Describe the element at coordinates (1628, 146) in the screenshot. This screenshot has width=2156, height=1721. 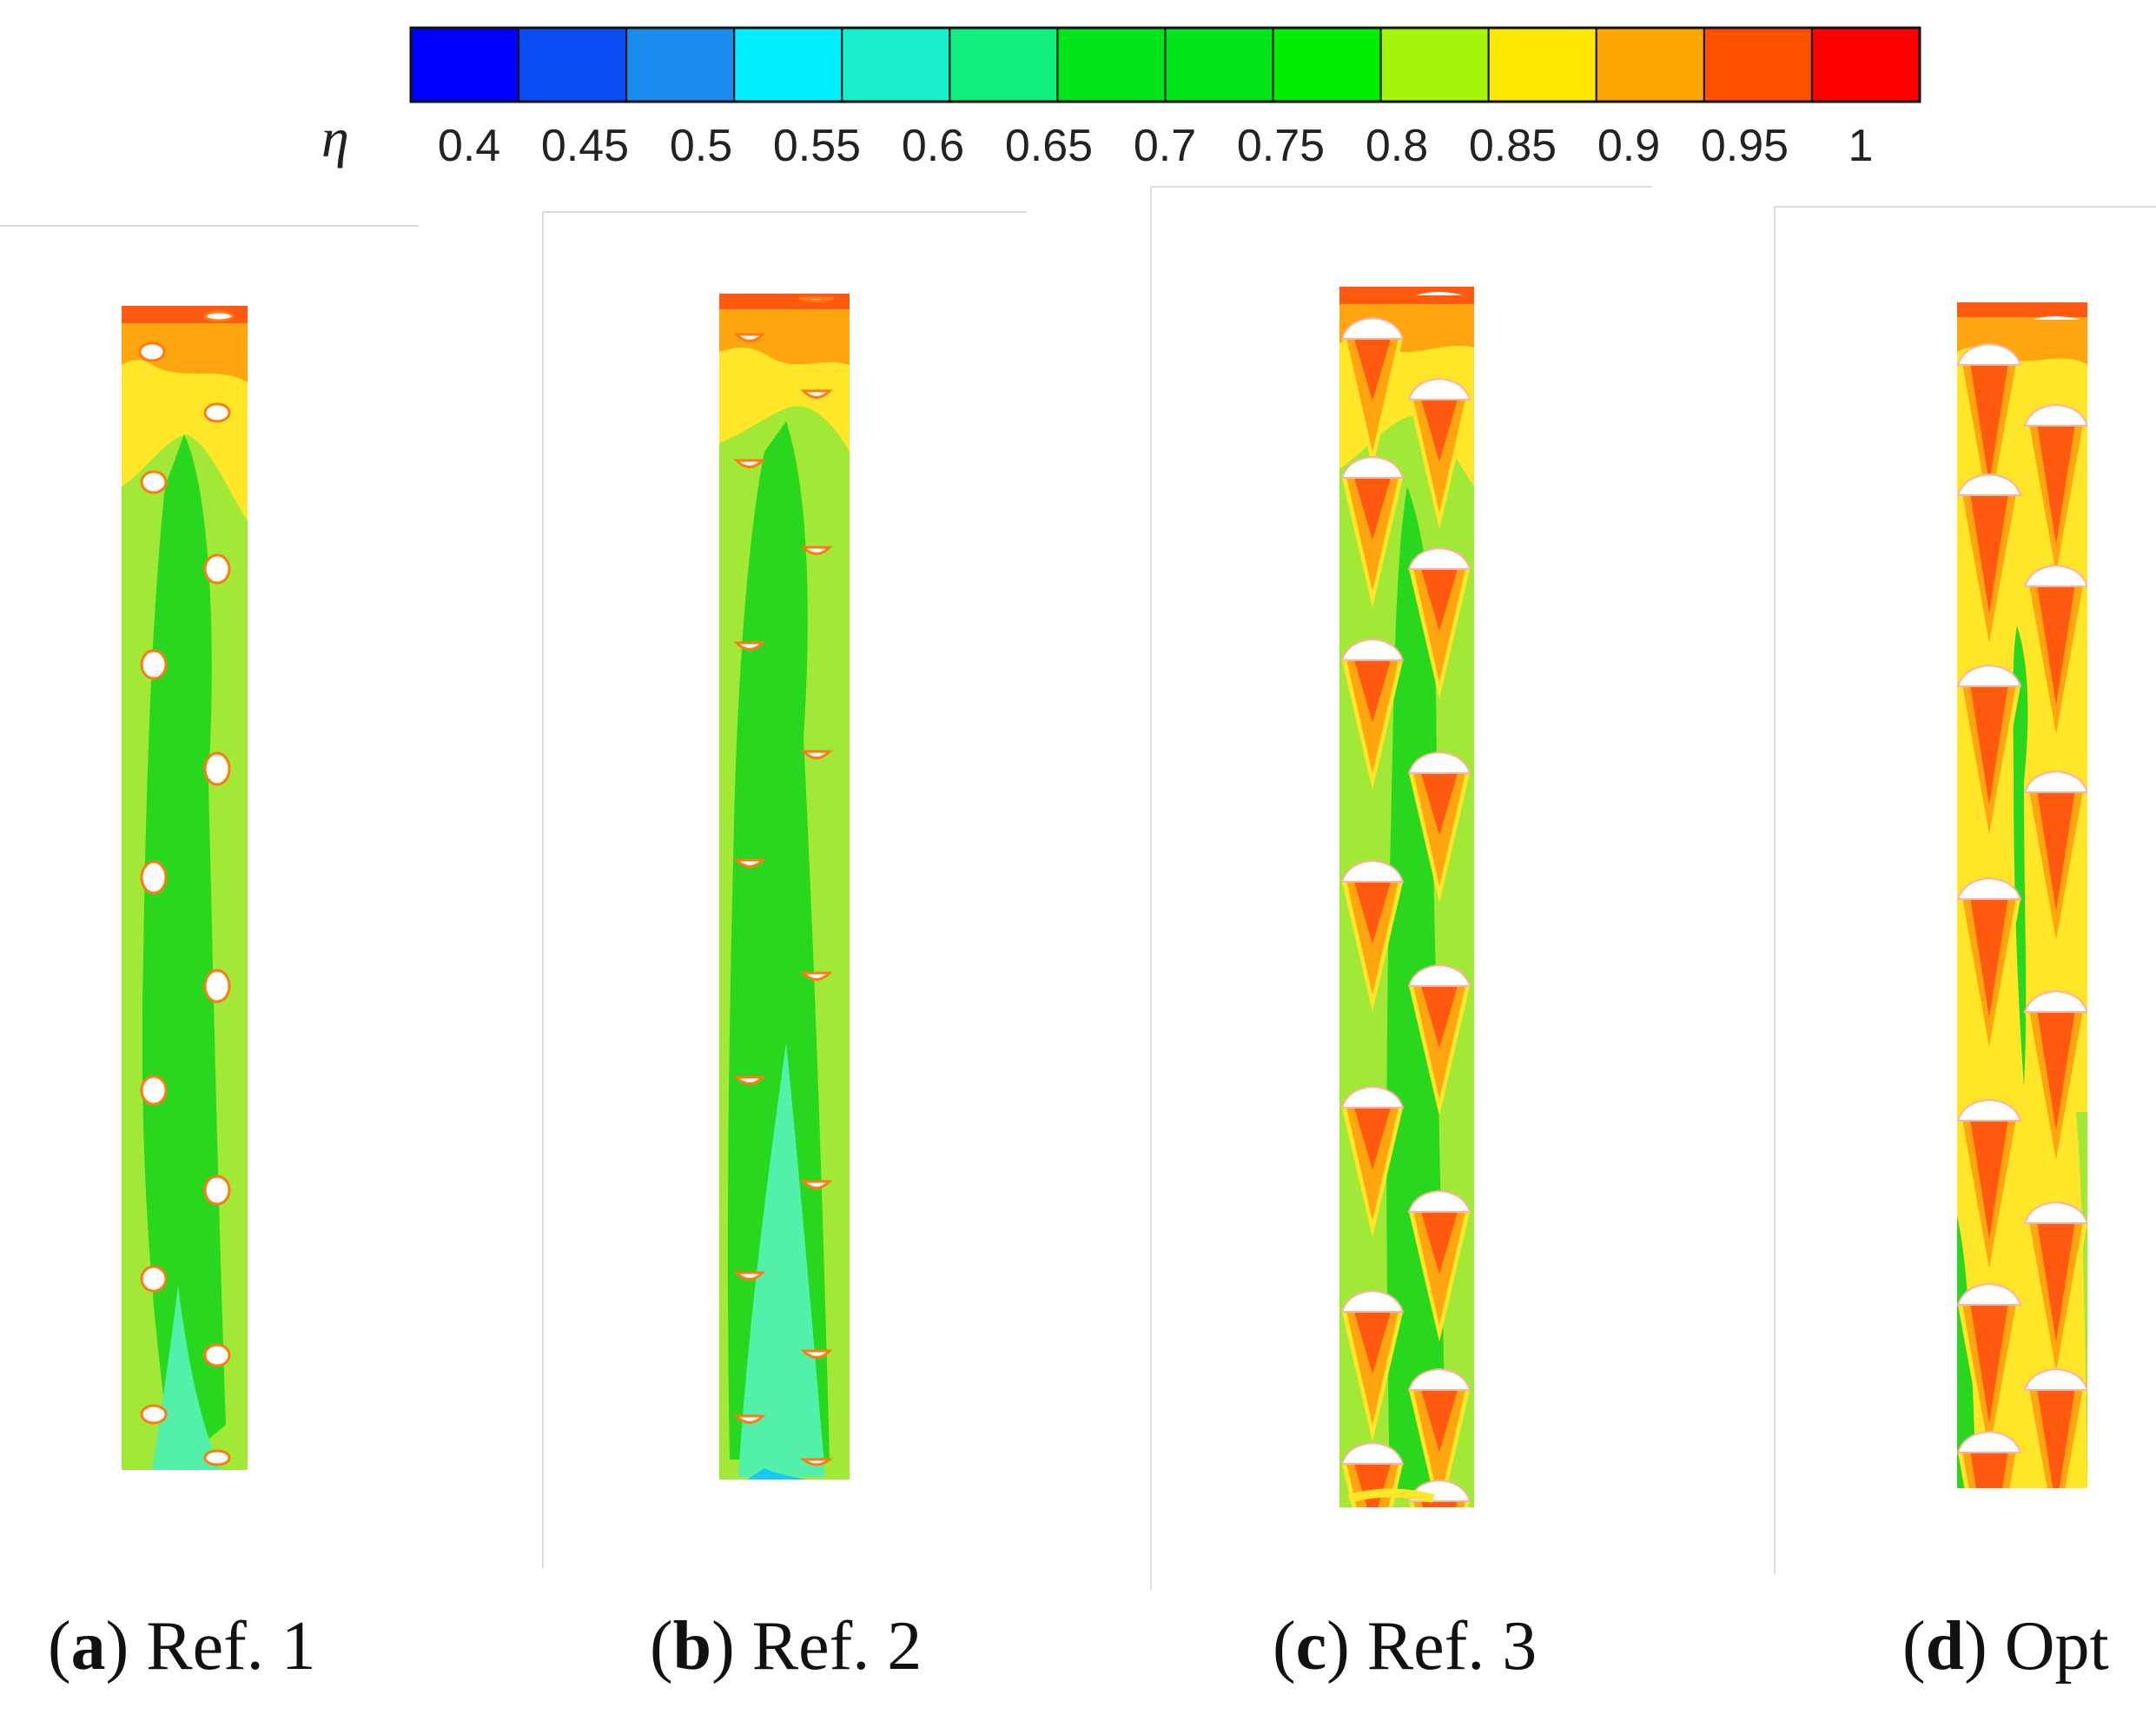
I see `colorbar-tick-label: 0.9` at that location.